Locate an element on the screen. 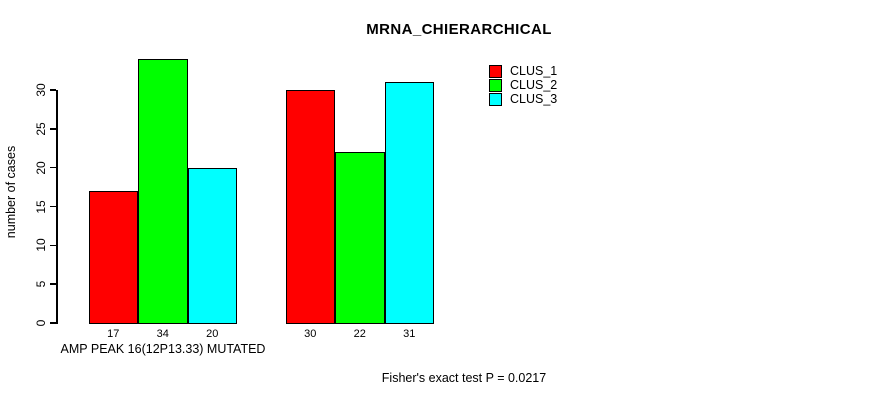 The width and height of the screenshot is (890, 400). legend-item: CLUS_1 is located at coordinates (523, 71).